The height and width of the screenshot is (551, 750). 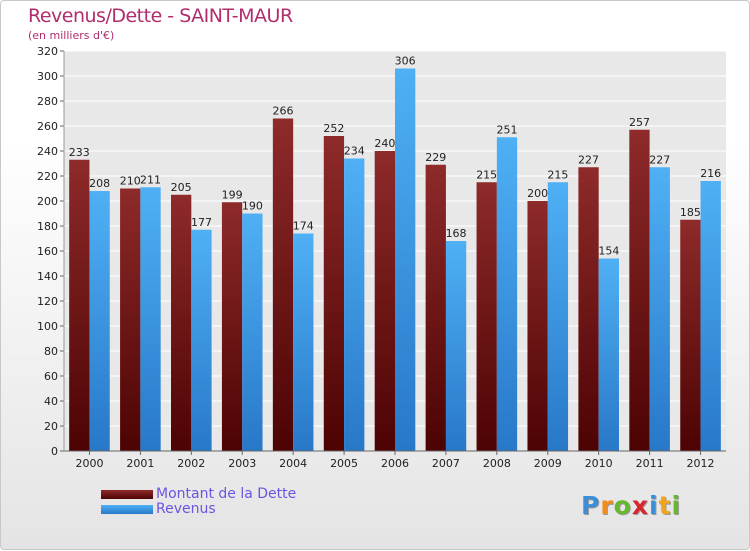 I want to click on logo-letter: P, so click(x=591, y=505).